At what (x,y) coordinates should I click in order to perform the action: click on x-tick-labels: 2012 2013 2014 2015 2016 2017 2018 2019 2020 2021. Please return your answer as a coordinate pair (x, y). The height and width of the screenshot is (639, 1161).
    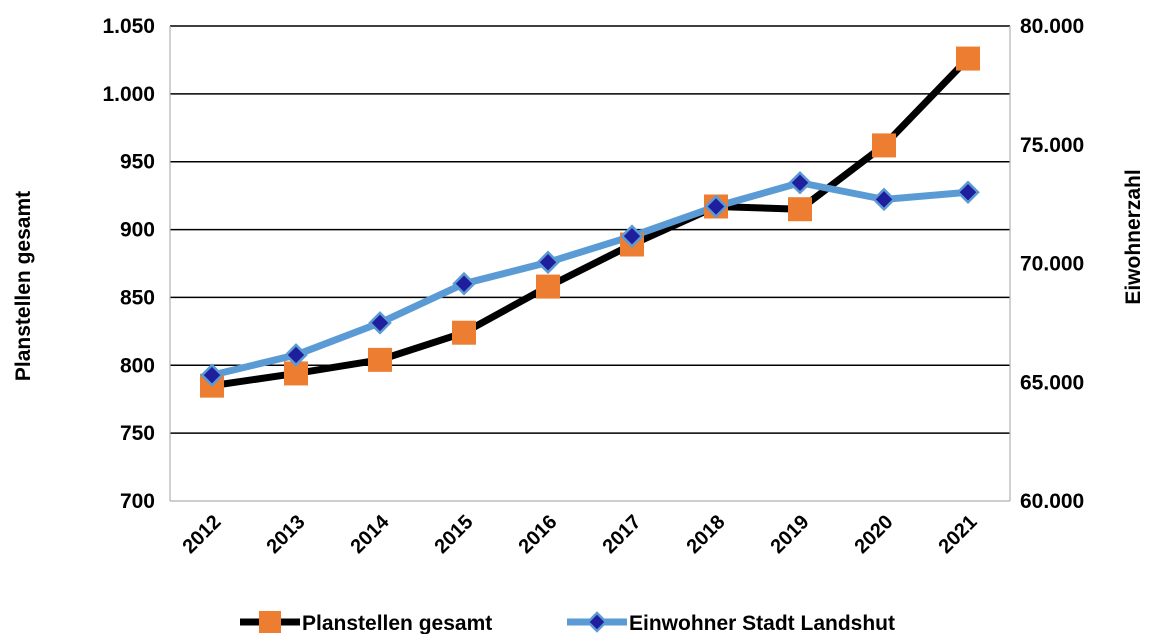
    Looking at the image, I should click on (580, 534).